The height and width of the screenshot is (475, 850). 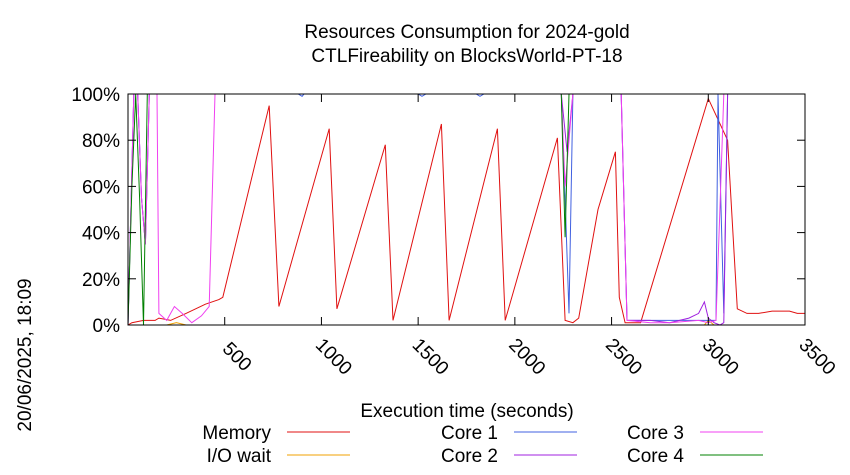 I want to click on y-tick-label: 20%, so click(x=101, y=280).